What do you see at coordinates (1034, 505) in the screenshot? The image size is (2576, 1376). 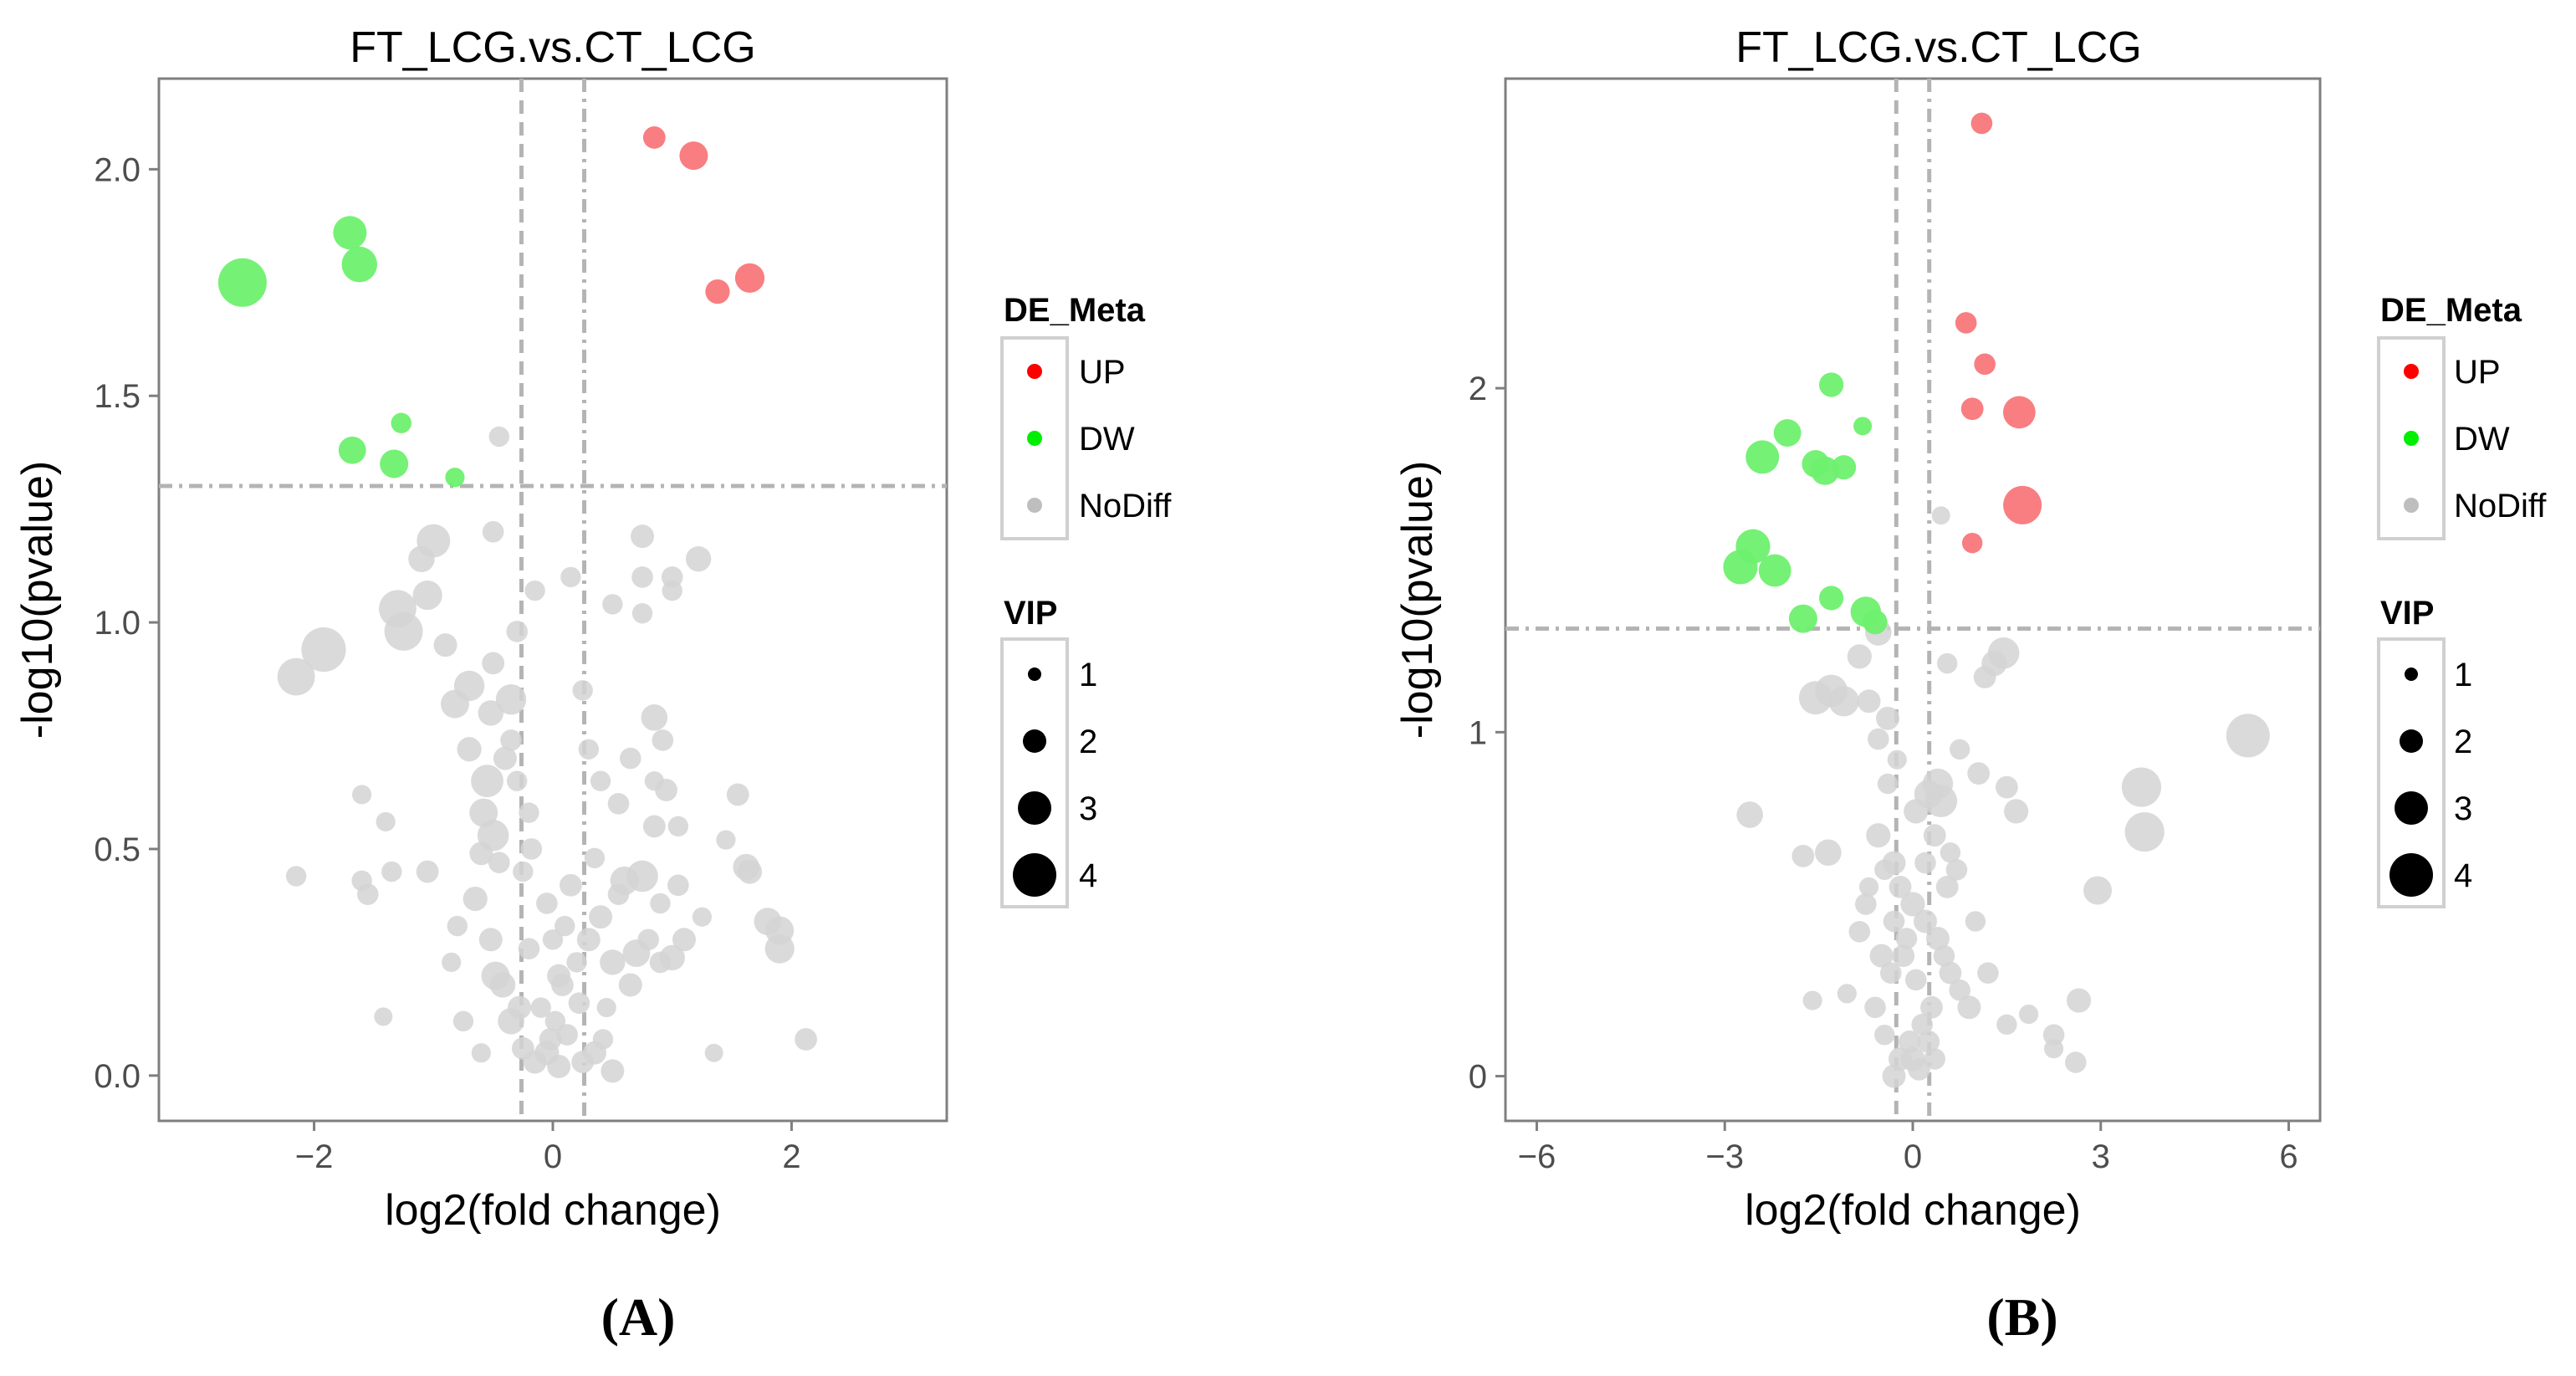 I see `legend-a-nodiff-swatch` at bounding box center [1034, 505].